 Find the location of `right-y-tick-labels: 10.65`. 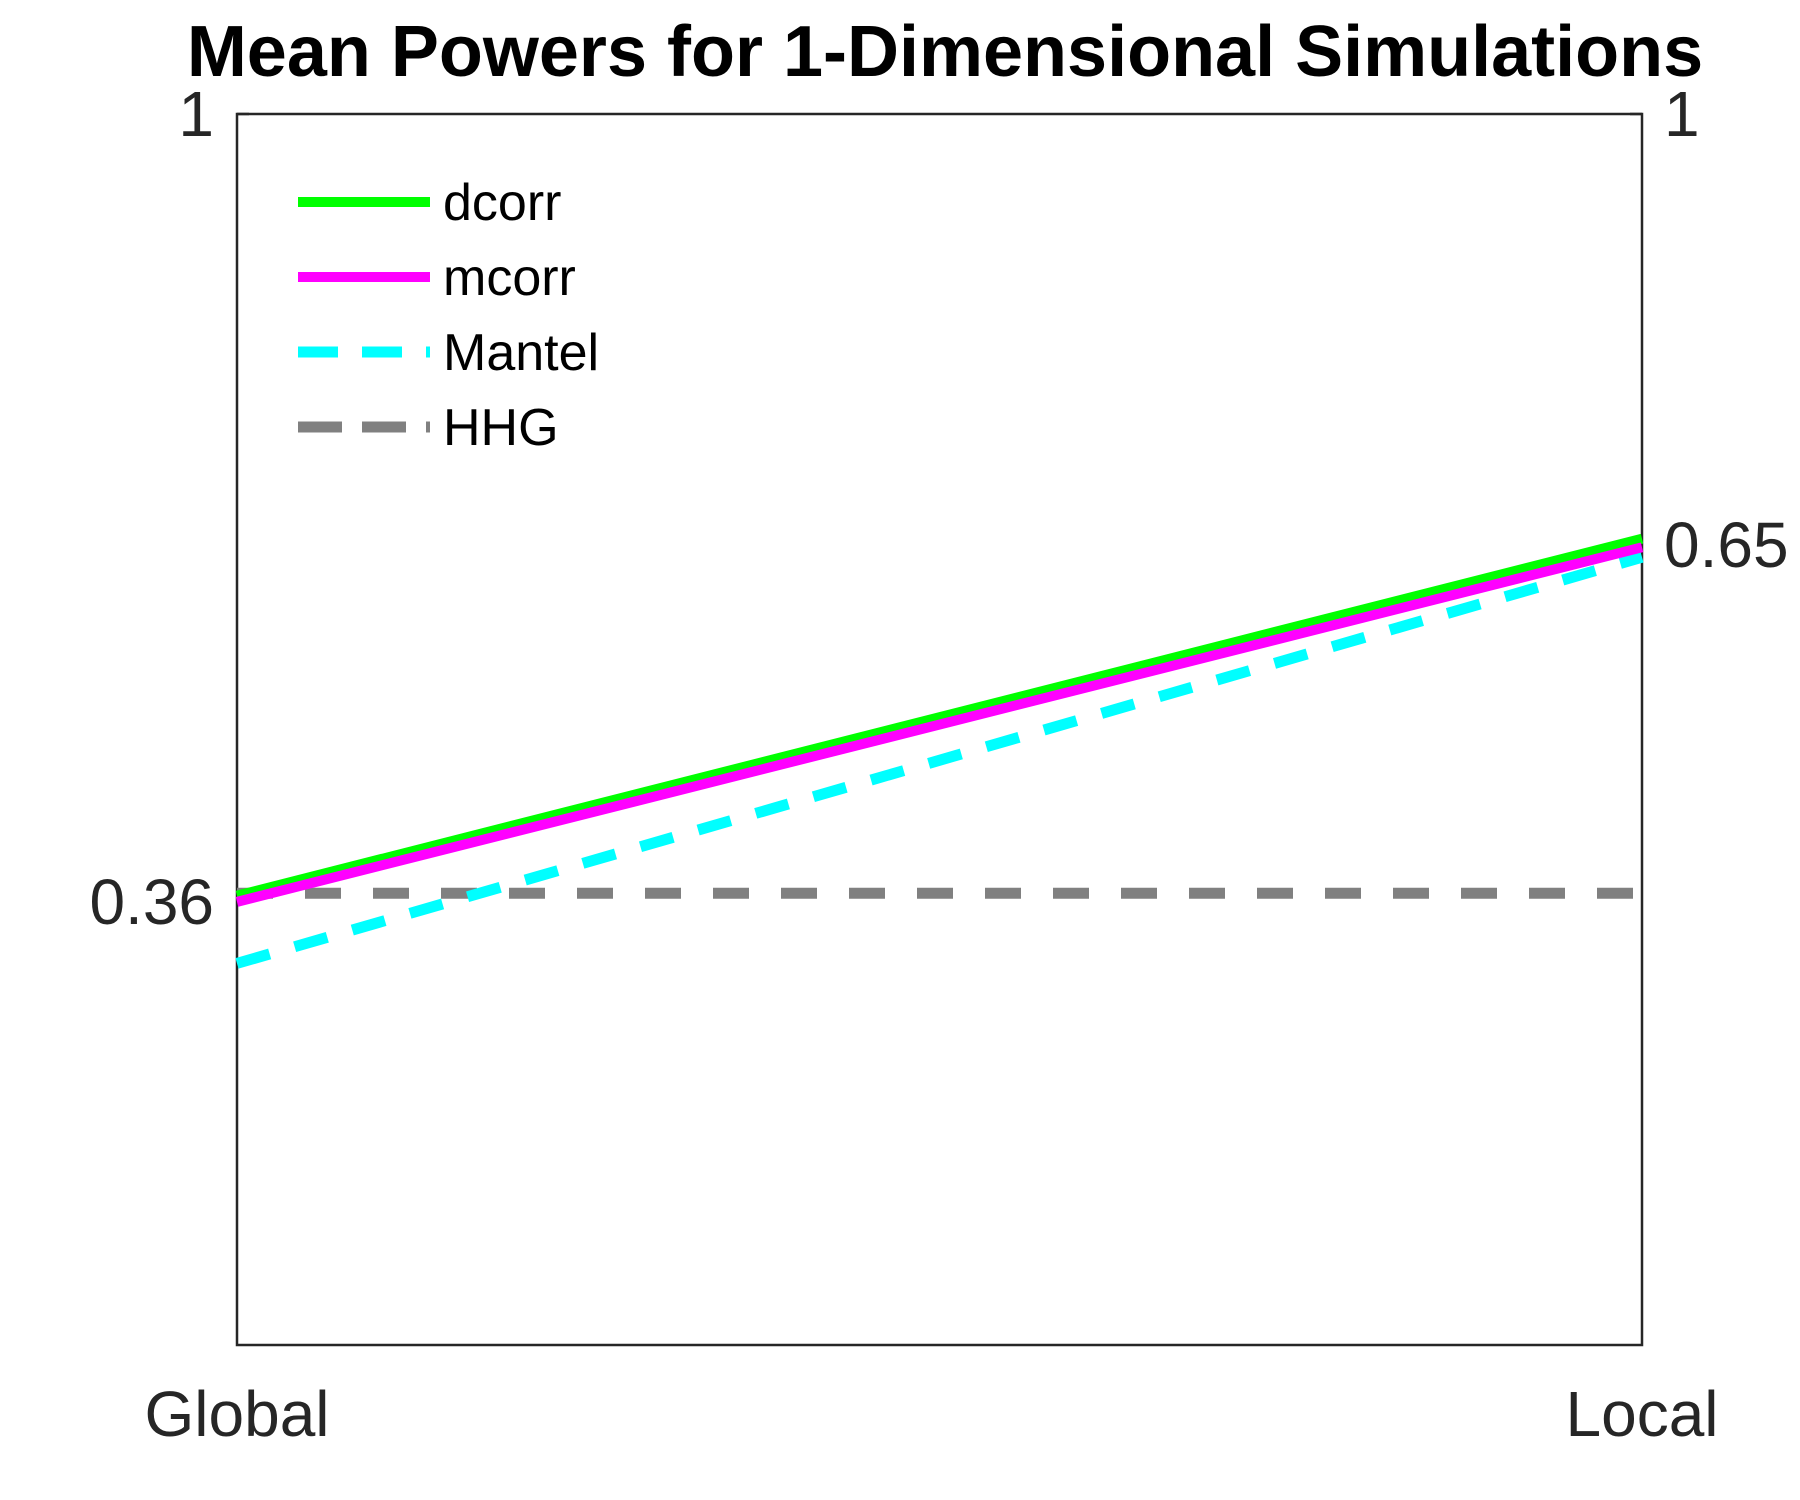

right-y-tick-labels: 10.65 is located at coordinates (1726, 329).